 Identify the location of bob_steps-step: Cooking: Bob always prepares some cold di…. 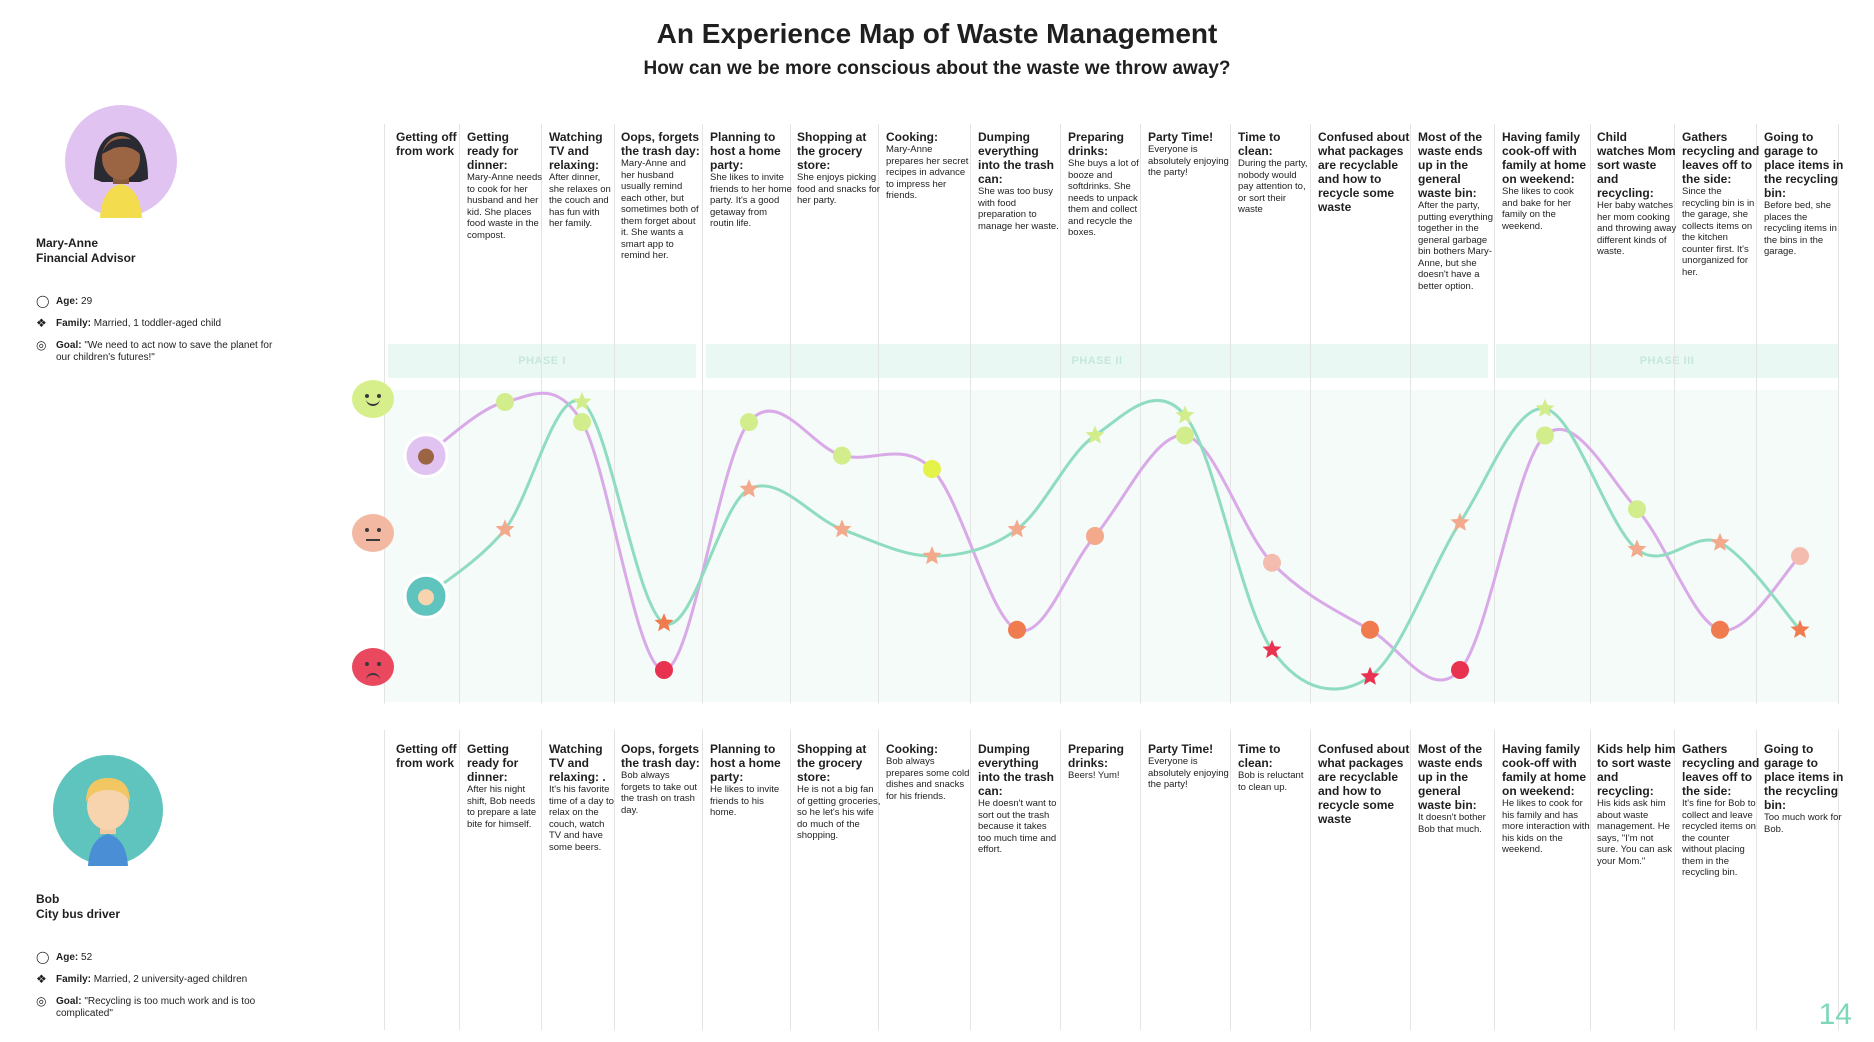
(929, 772).